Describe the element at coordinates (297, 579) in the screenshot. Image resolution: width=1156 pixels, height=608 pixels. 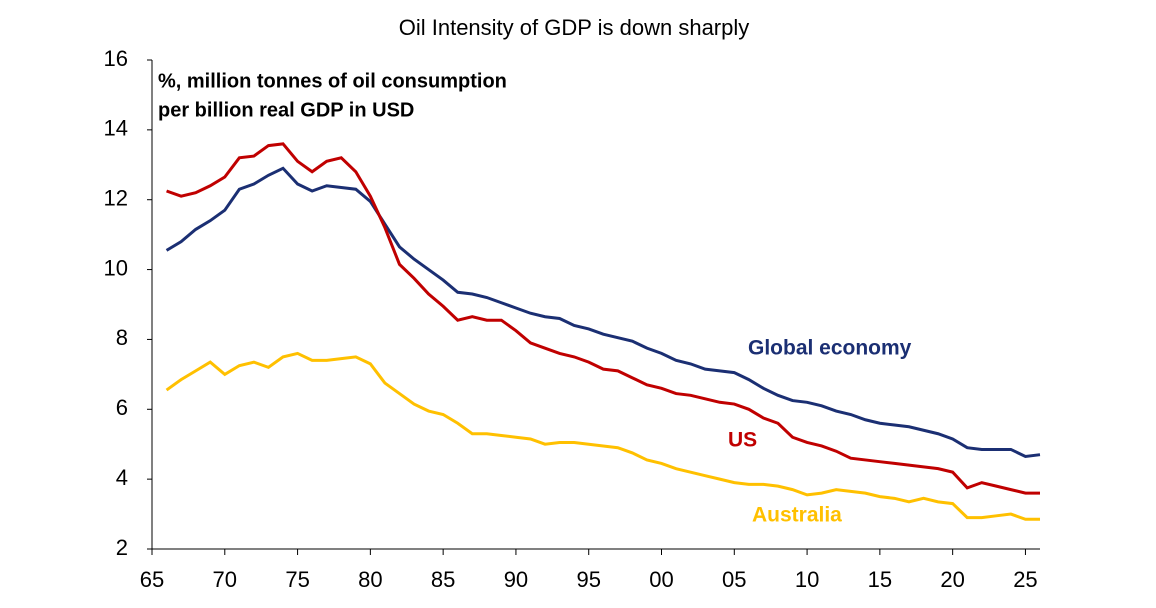
I see `x-tick-label: 75` at that location.